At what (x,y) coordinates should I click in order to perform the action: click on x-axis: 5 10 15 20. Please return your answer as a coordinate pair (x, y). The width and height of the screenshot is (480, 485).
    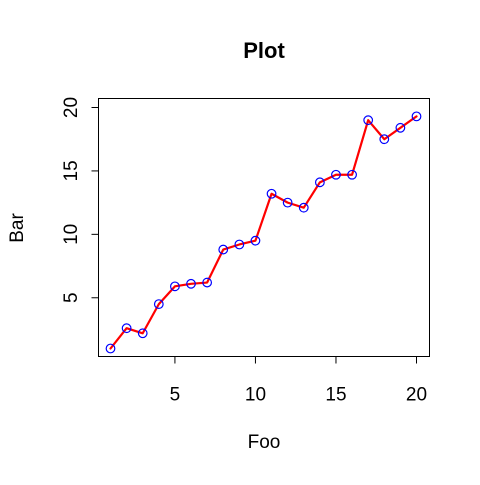
    Looking at the image, I should click on (298, 381).